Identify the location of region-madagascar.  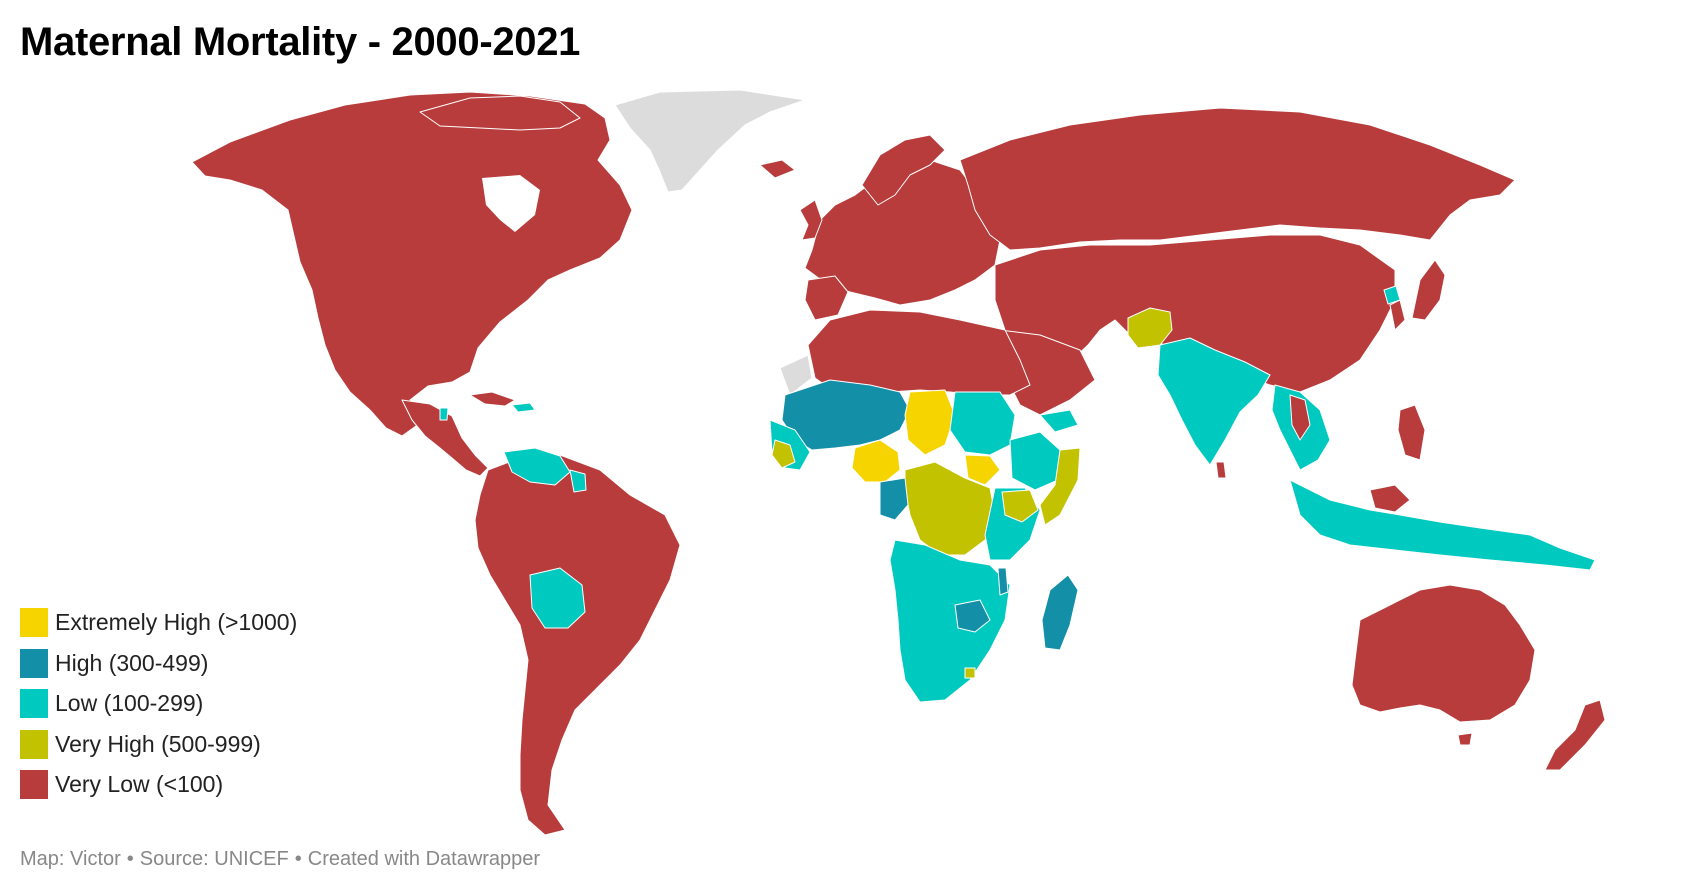
(1060, 612).